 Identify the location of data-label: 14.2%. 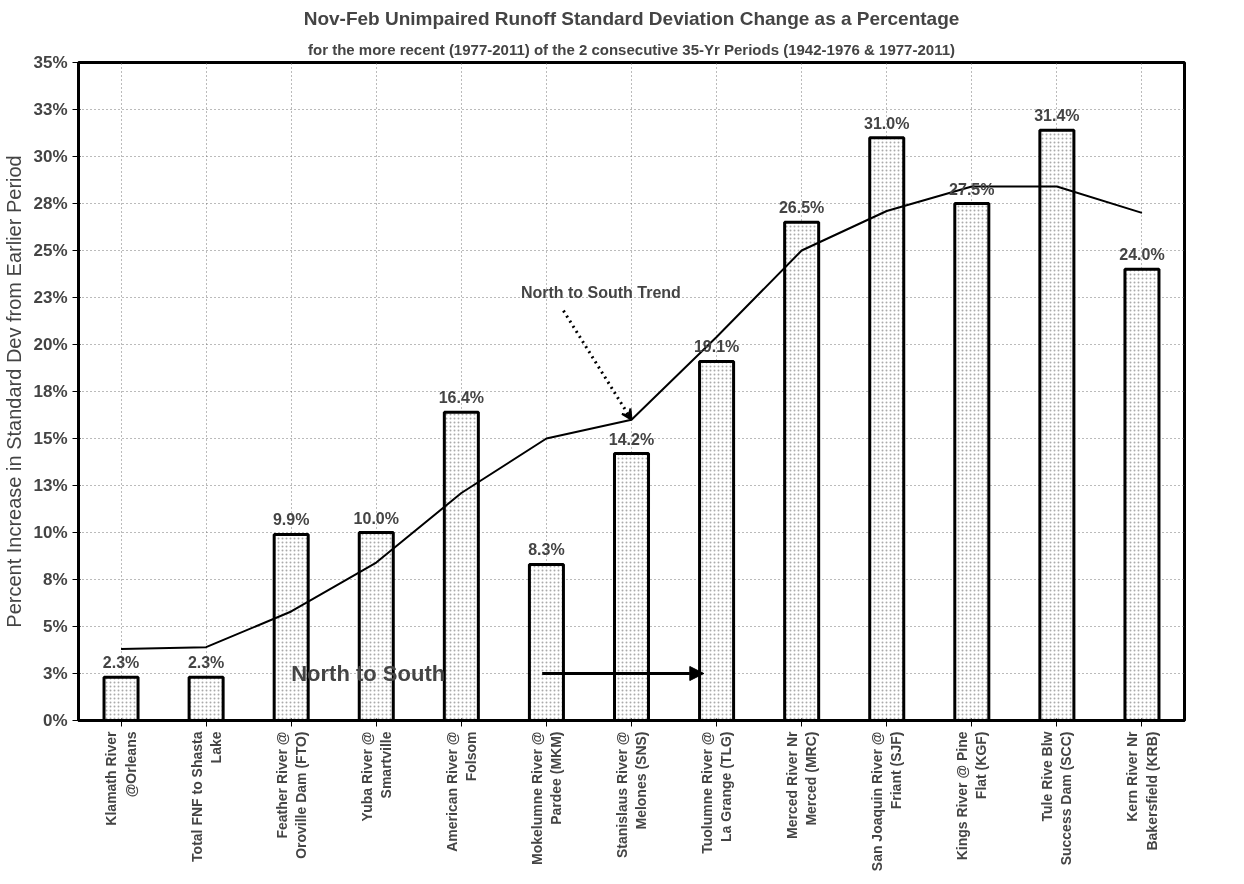
(631, 439).